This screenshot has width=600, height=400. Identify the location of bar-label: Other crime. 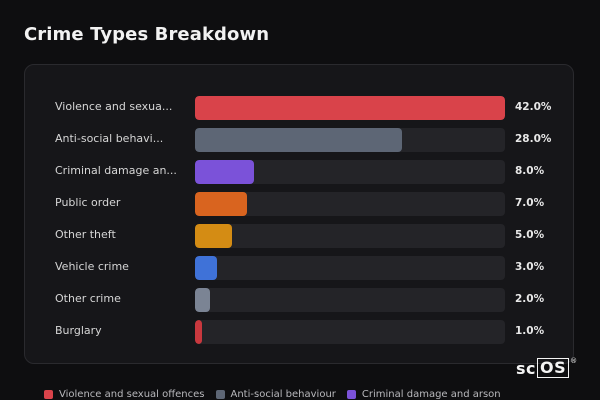
(88, 298).